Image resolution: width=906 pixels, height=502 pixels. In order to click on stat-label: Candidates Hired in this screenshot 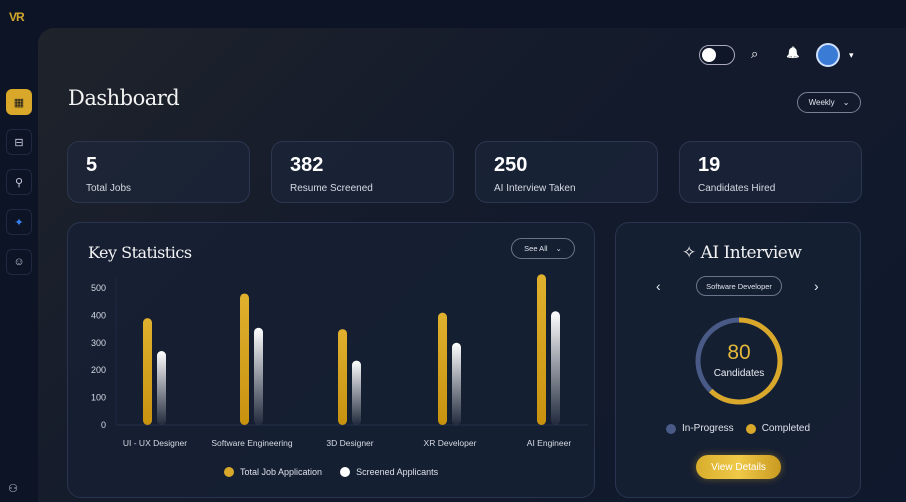, I will do `click(737, 188)`.